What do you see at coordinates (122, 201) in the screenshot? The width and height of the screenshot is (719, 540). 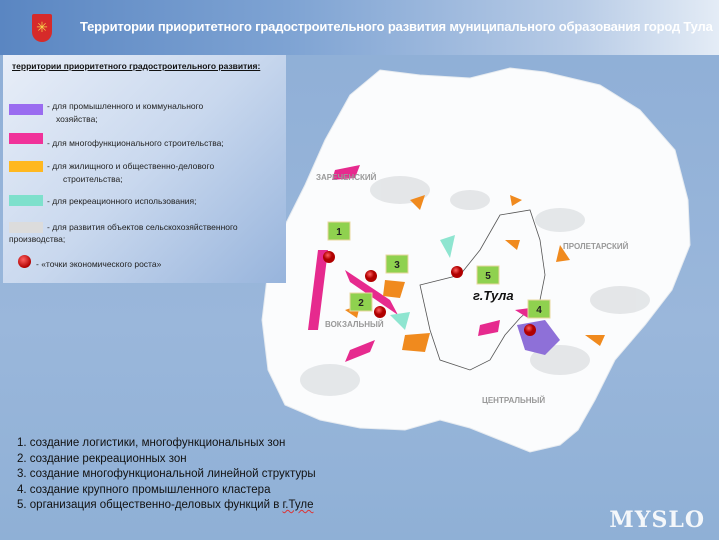 I see `legend-label: - для рекреационного использования;` at bounding box center [122, 201].